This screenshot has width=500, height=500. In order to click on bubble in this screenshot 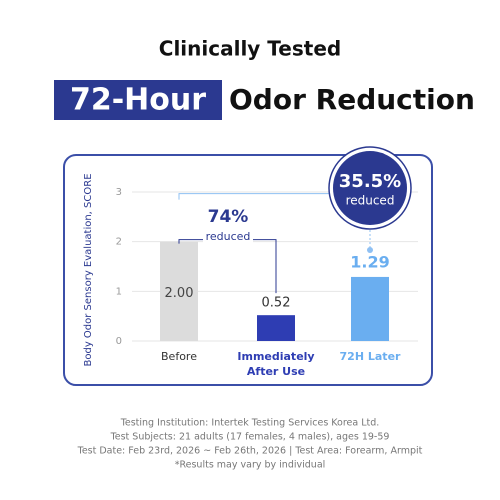, I will do `click(370, 188)`.